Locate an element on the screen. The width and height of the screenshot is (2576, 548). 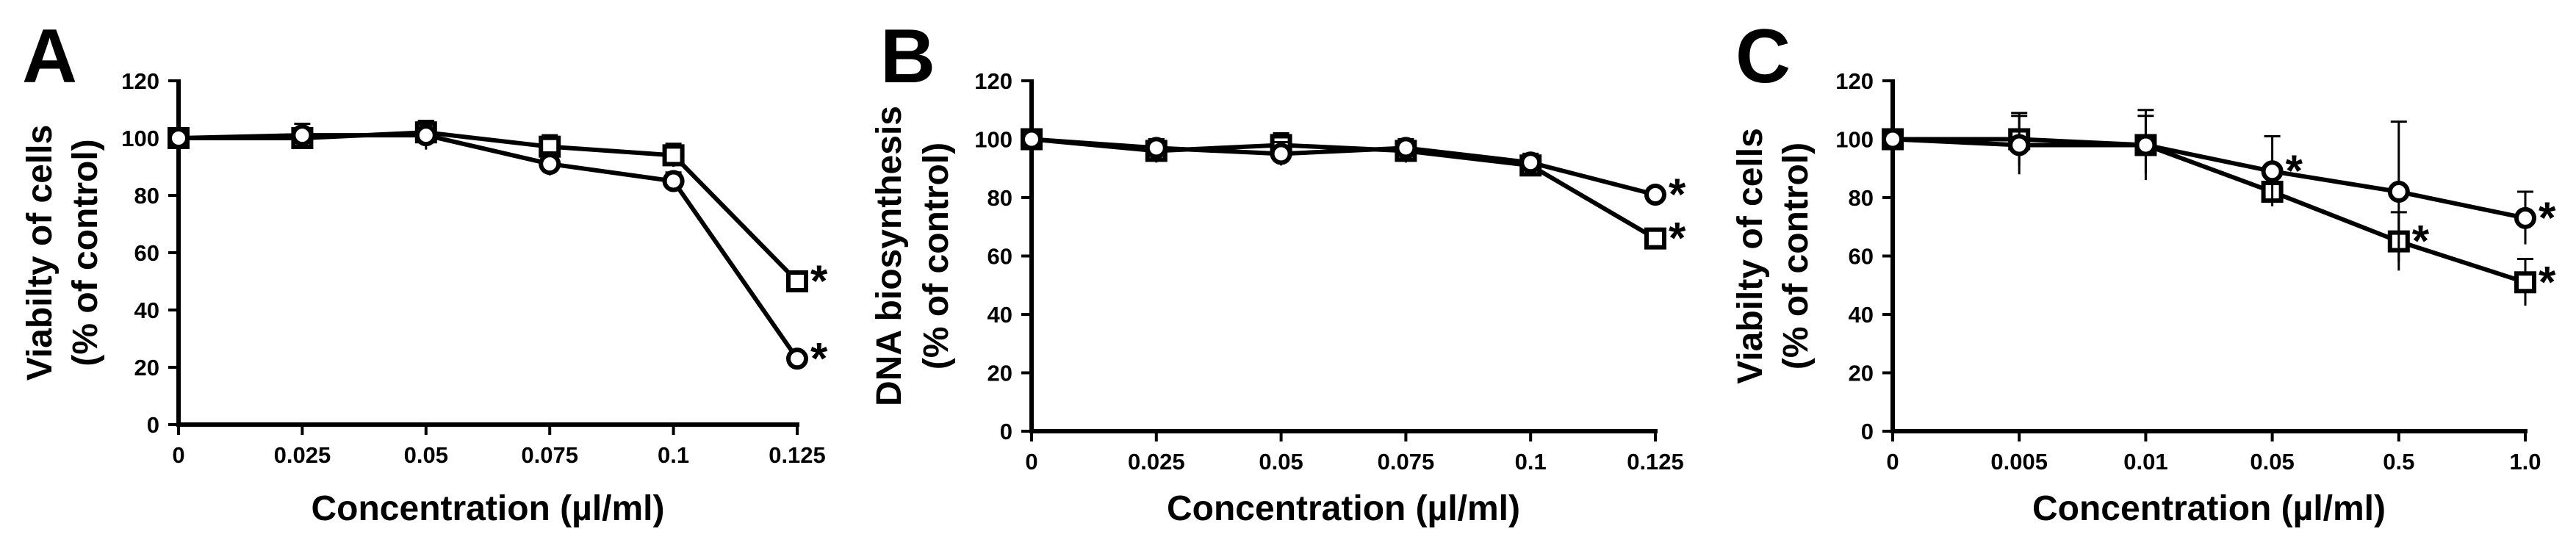
x-tick-label: 1.0 is located at coordinates (2525, 462).